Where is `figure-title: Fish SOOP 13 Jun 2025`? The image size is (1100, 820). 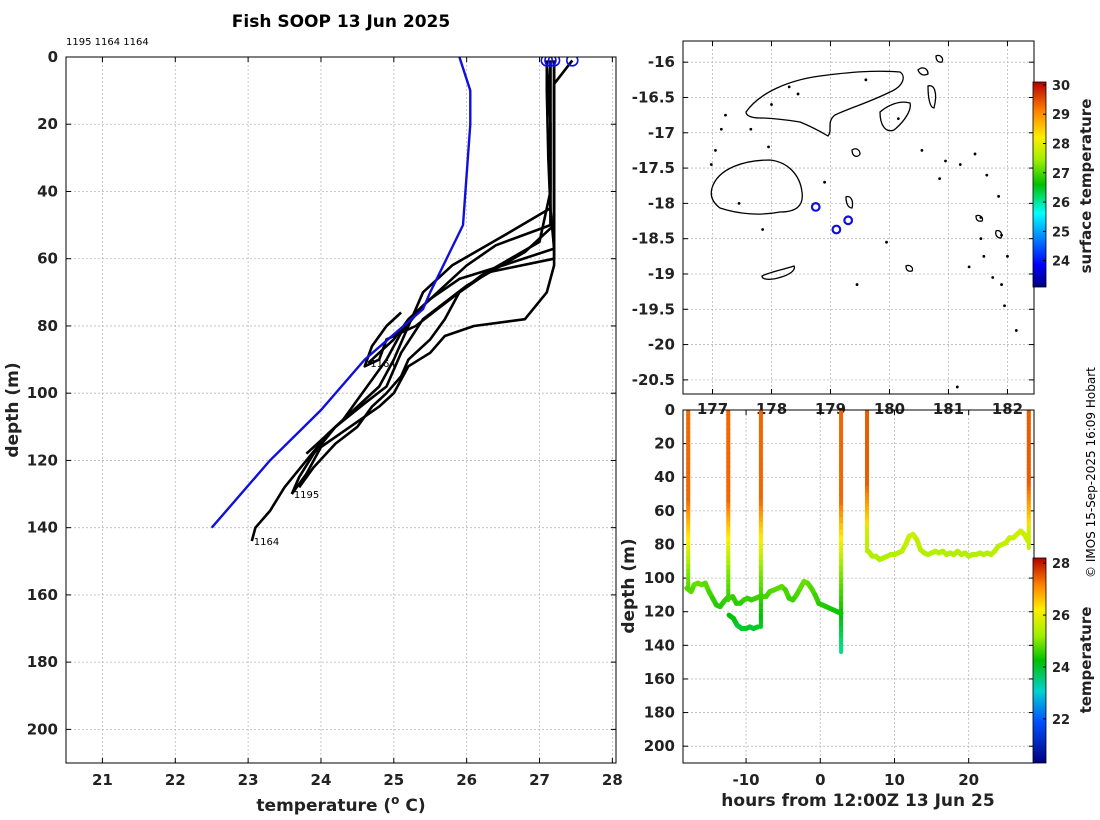
figure-title: Fish SOOP 13 Jun 2025 is located at coordinates (341, 22).